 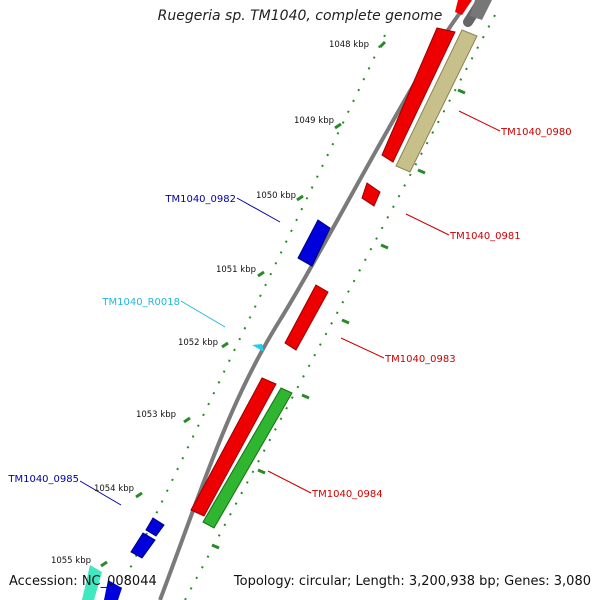 What do you see at coordinates (258, 348) in the screenshot?
I see `feature-tm1040-r0018` at bounding box center [258, 348].